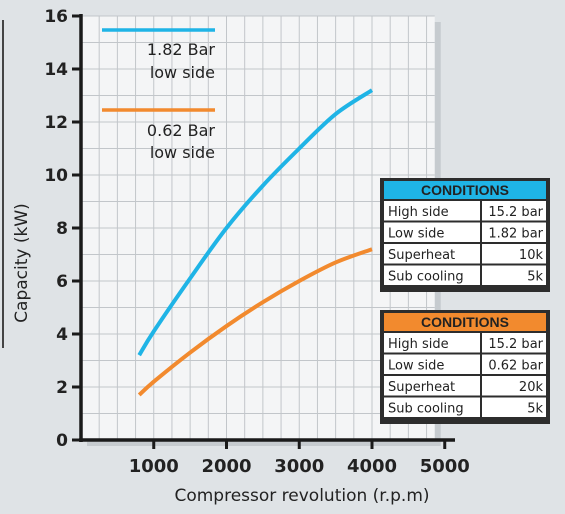 The image size is (565, 514). I want to click on x-tick-label: 4000, so click(372, 466).